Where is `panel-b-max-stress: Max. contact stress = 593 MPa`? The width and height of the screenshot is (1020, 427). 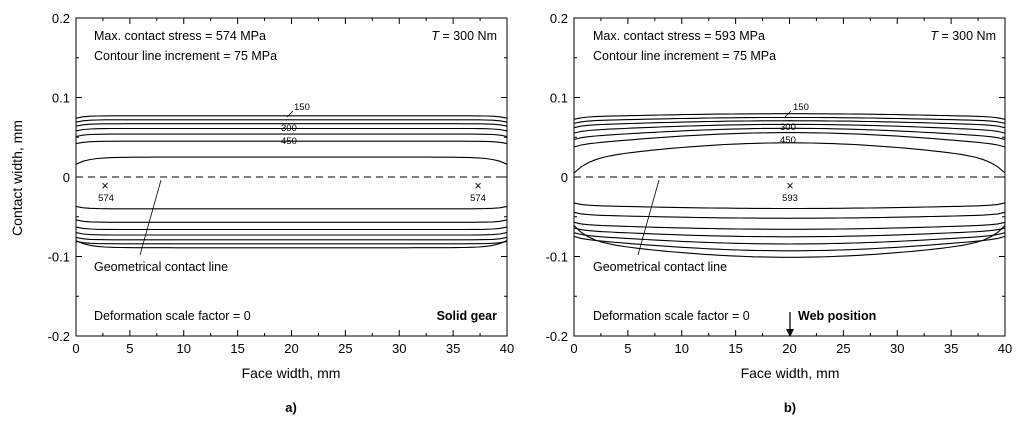
panel-b-max-stress: Max. contact stress = 593 MPa is located at coordinates (679, 36).